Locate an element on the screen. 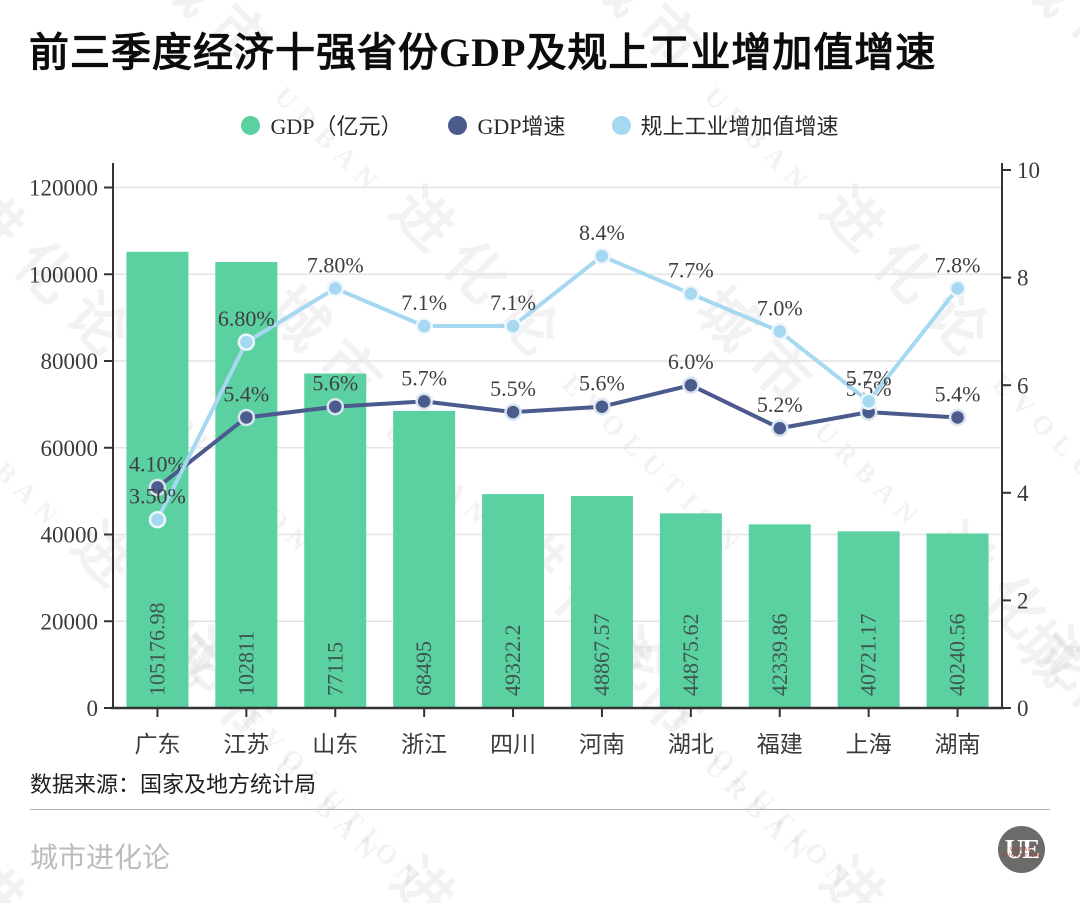 Image resolution: width=1080 pixels, height=903 pixels. left-axis-tick-label: 40000 is located at coordinates (70, 535).